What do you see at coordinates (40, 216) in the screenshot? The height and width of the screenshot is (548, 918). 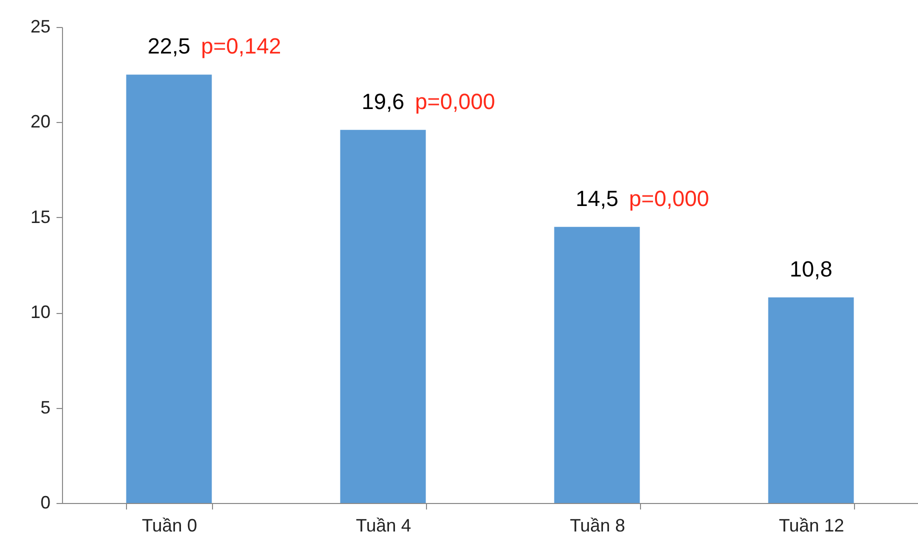 I see `y-tick-label: 15` at bounding box center [40, 216].